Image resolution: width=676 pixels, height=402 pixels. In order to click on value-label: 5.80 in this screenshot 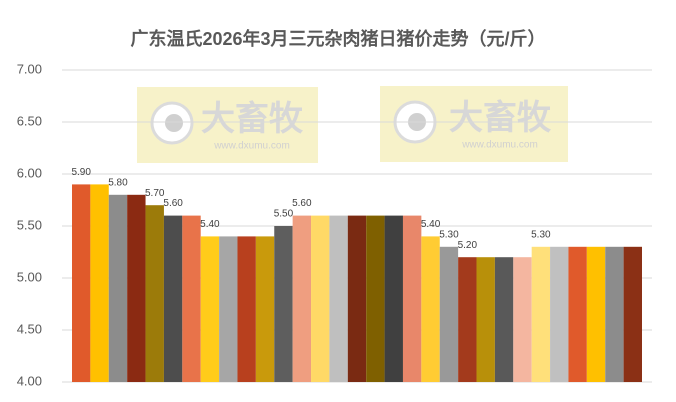, I will do `click(118, 182)`.